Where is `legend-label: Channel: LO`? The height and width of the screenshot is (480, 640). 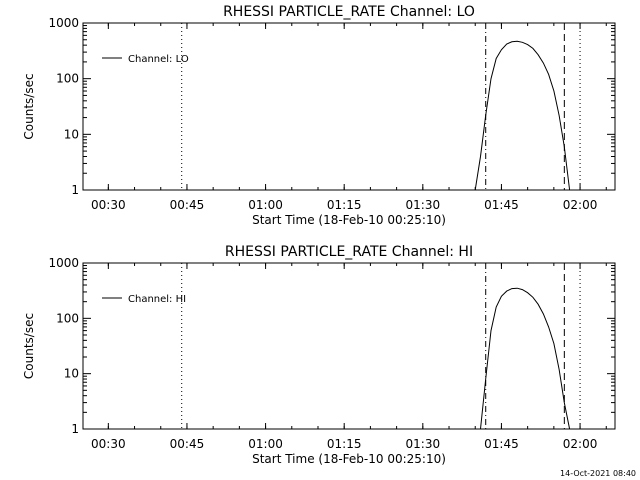 legend-label: Channel: LO is located at coordinates (158, 59).